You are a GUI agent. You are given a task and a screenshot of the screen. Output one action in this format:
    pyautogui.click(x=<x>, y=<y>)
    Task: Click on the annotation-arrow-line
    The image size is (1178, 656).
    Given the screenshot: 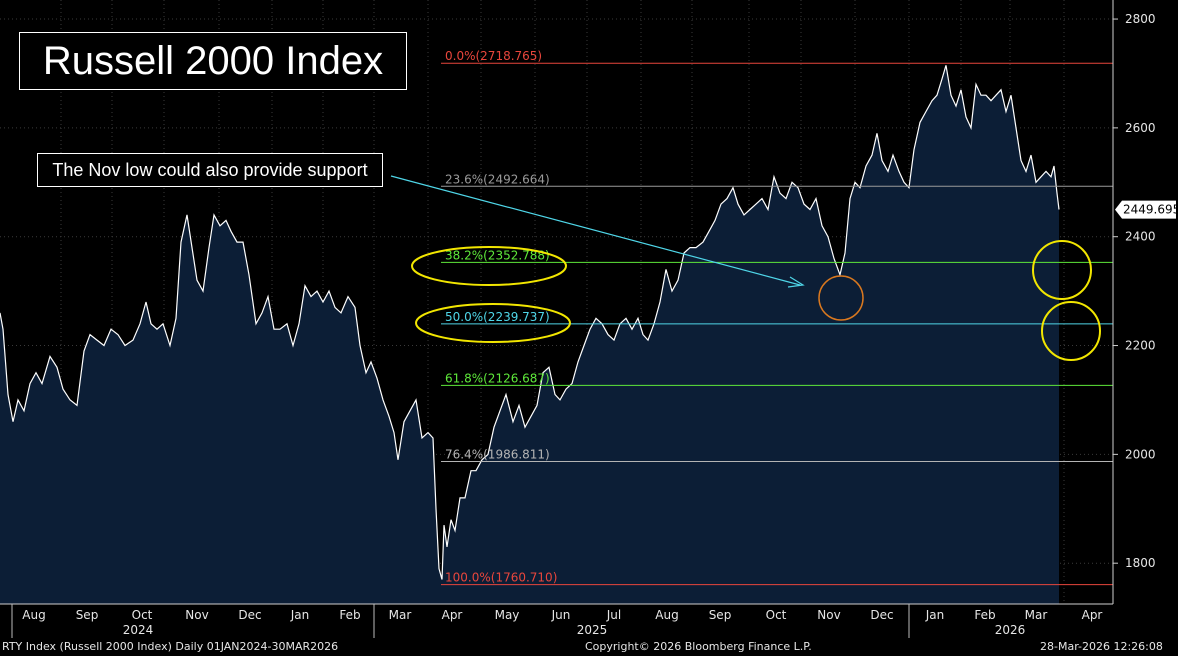 What is the action you would take?
    pyautogui.click(x=595, y=230)
    